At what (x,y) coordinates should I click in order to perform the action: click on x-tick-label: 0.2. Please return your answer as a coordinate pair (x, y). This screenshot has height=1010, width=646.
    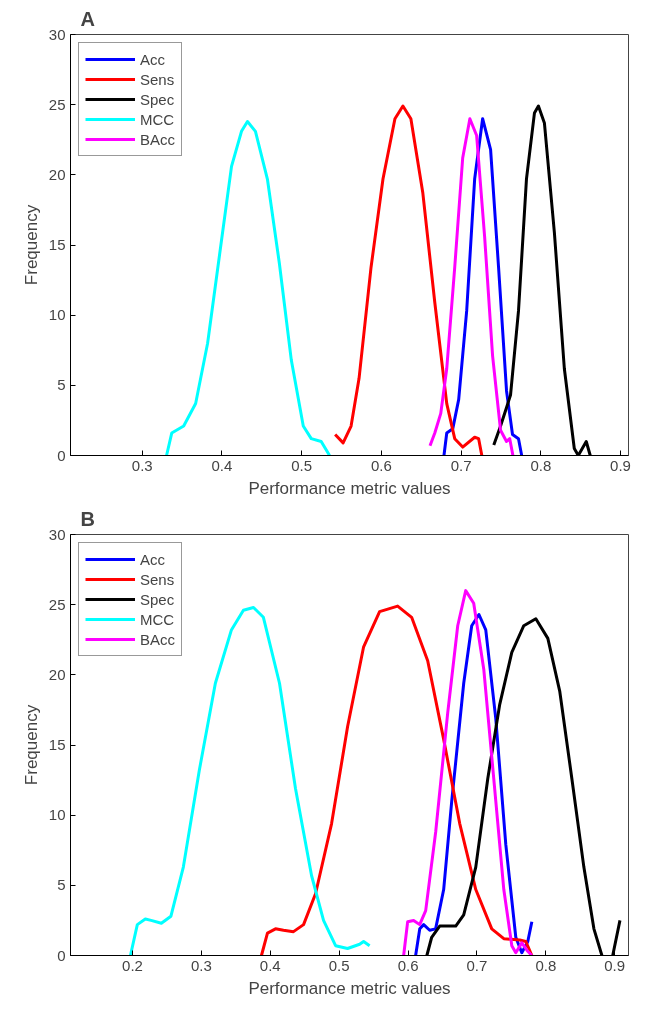
    Looking at the image, I should click on (132, 965).